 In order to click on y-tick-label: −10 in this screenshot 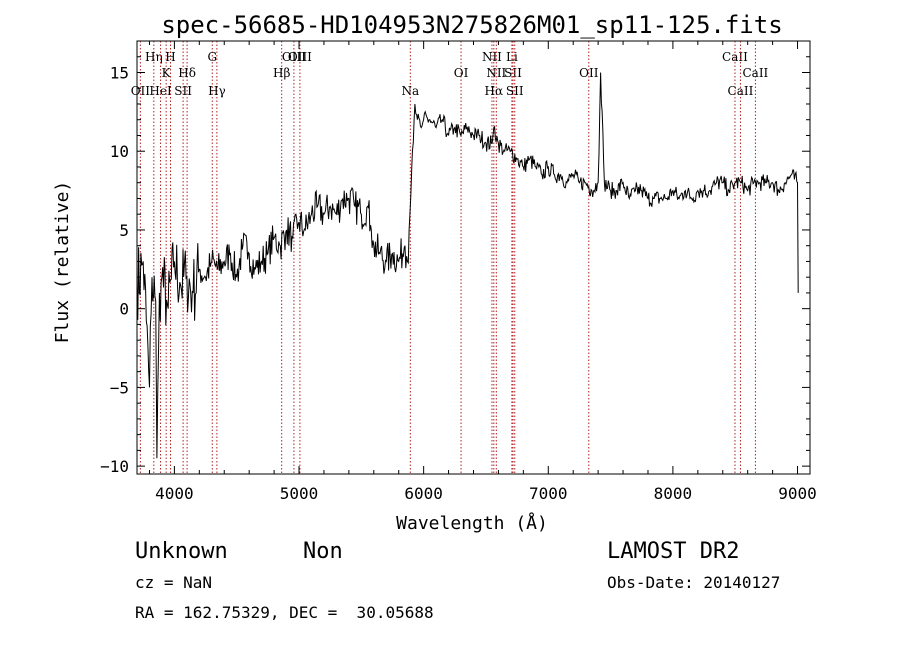, I will do `click(114, 466)`.